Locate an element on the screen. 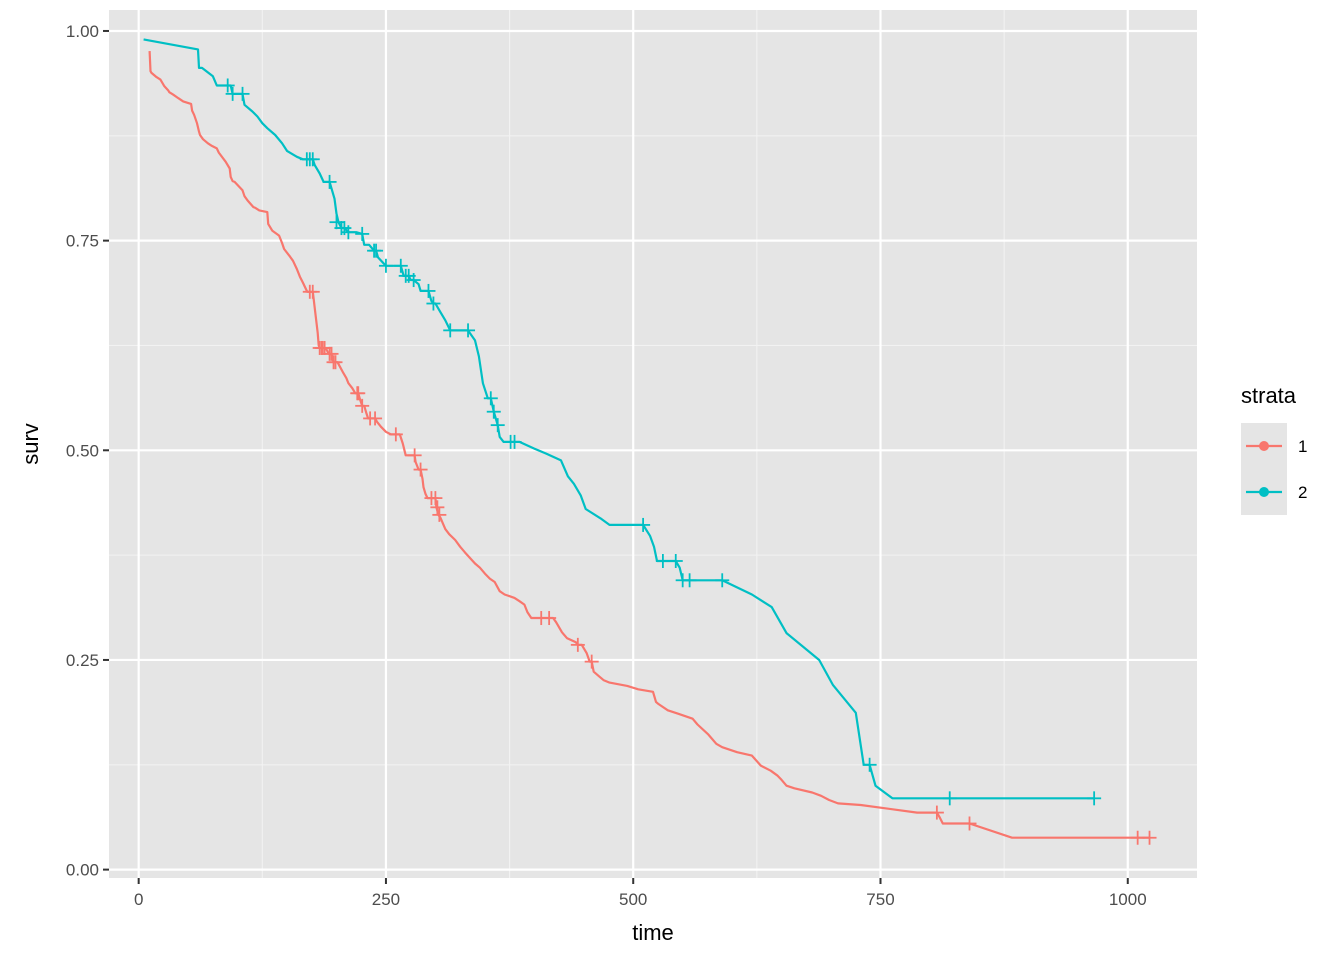 The image size is (1344, 965). y-tick-labels: 0.00 0.25 0.50 0.75 1.00 is located at coordinates (82, 451).